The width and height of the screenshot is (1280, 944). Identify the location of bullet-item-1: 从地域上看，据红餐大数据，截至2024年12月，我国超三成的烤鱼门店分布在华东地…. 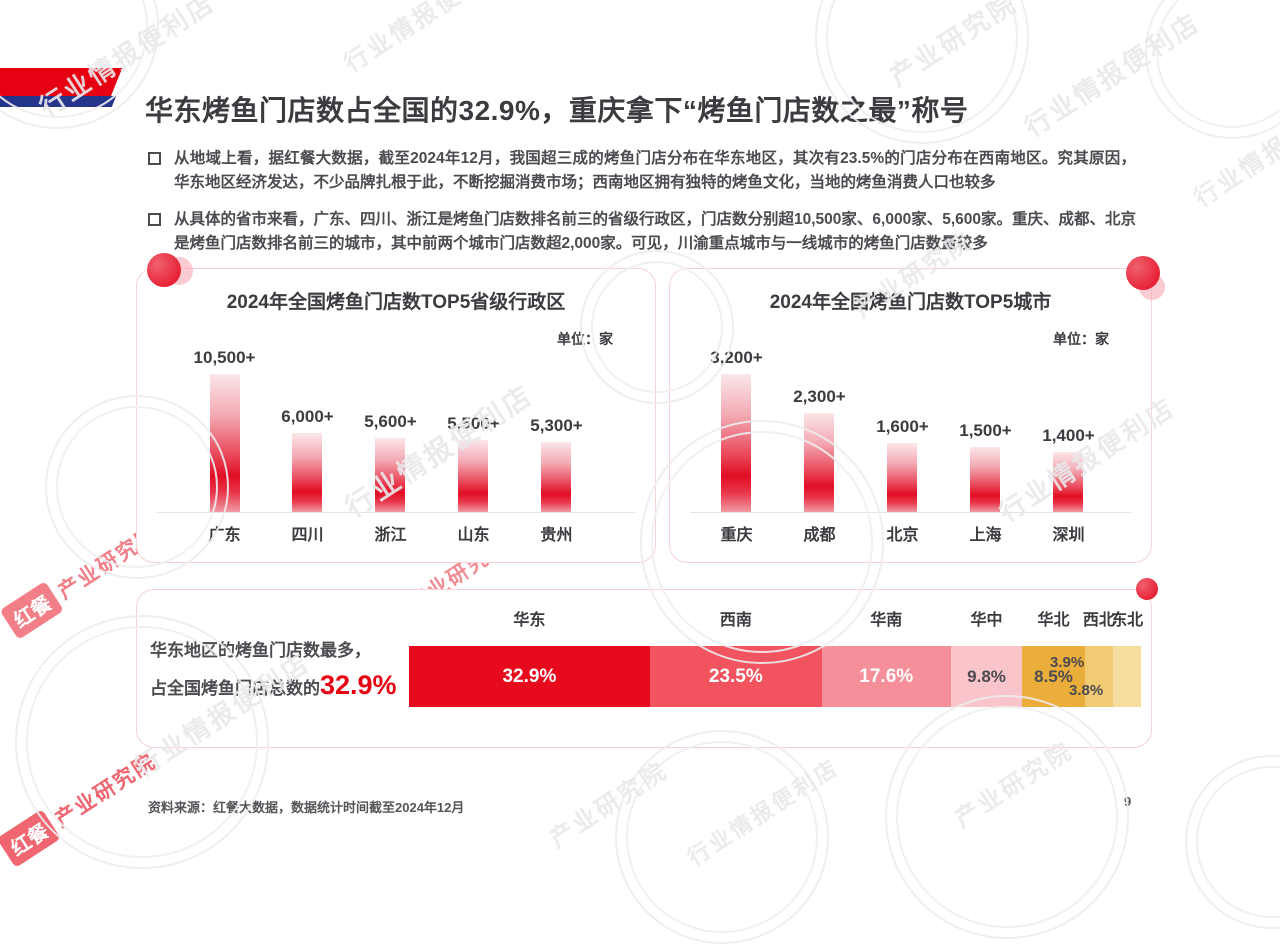
(642, 171).